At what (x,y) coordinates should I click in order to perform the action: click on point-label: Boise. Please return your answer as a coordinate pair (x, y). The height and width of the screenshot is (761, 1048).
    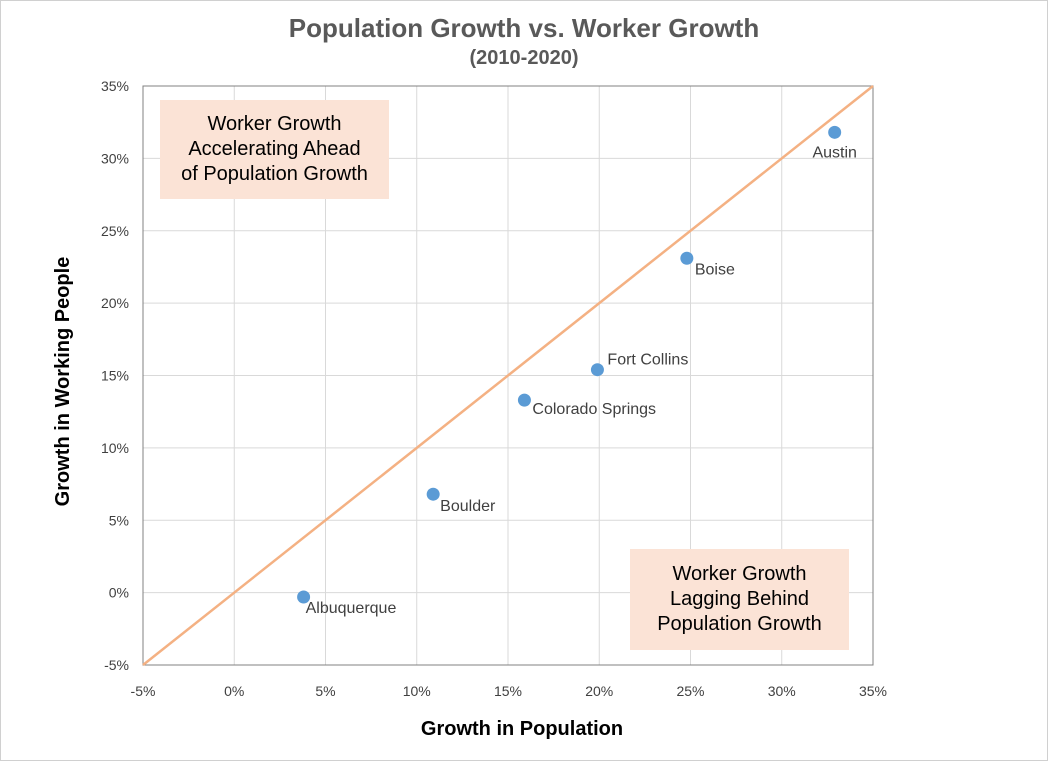
    Looking at the image, I should click on (715, 269).